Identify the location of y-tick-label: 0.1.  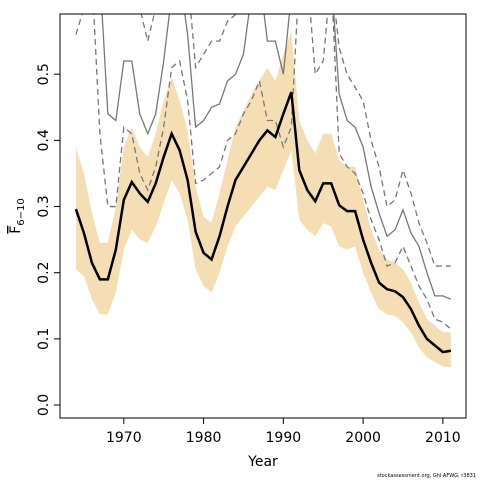
(44, 339).